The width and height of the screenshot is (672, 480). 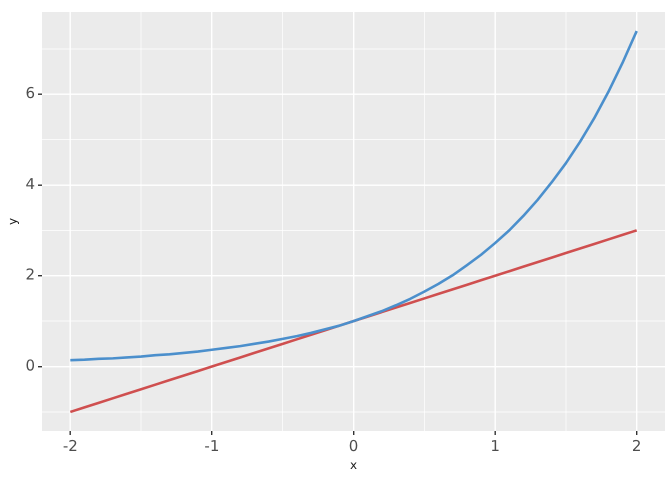 What do you see at coordinates (30, 275) in the screenshot?
I see `y-tick-label: 2` at bounding box center [30, 275].